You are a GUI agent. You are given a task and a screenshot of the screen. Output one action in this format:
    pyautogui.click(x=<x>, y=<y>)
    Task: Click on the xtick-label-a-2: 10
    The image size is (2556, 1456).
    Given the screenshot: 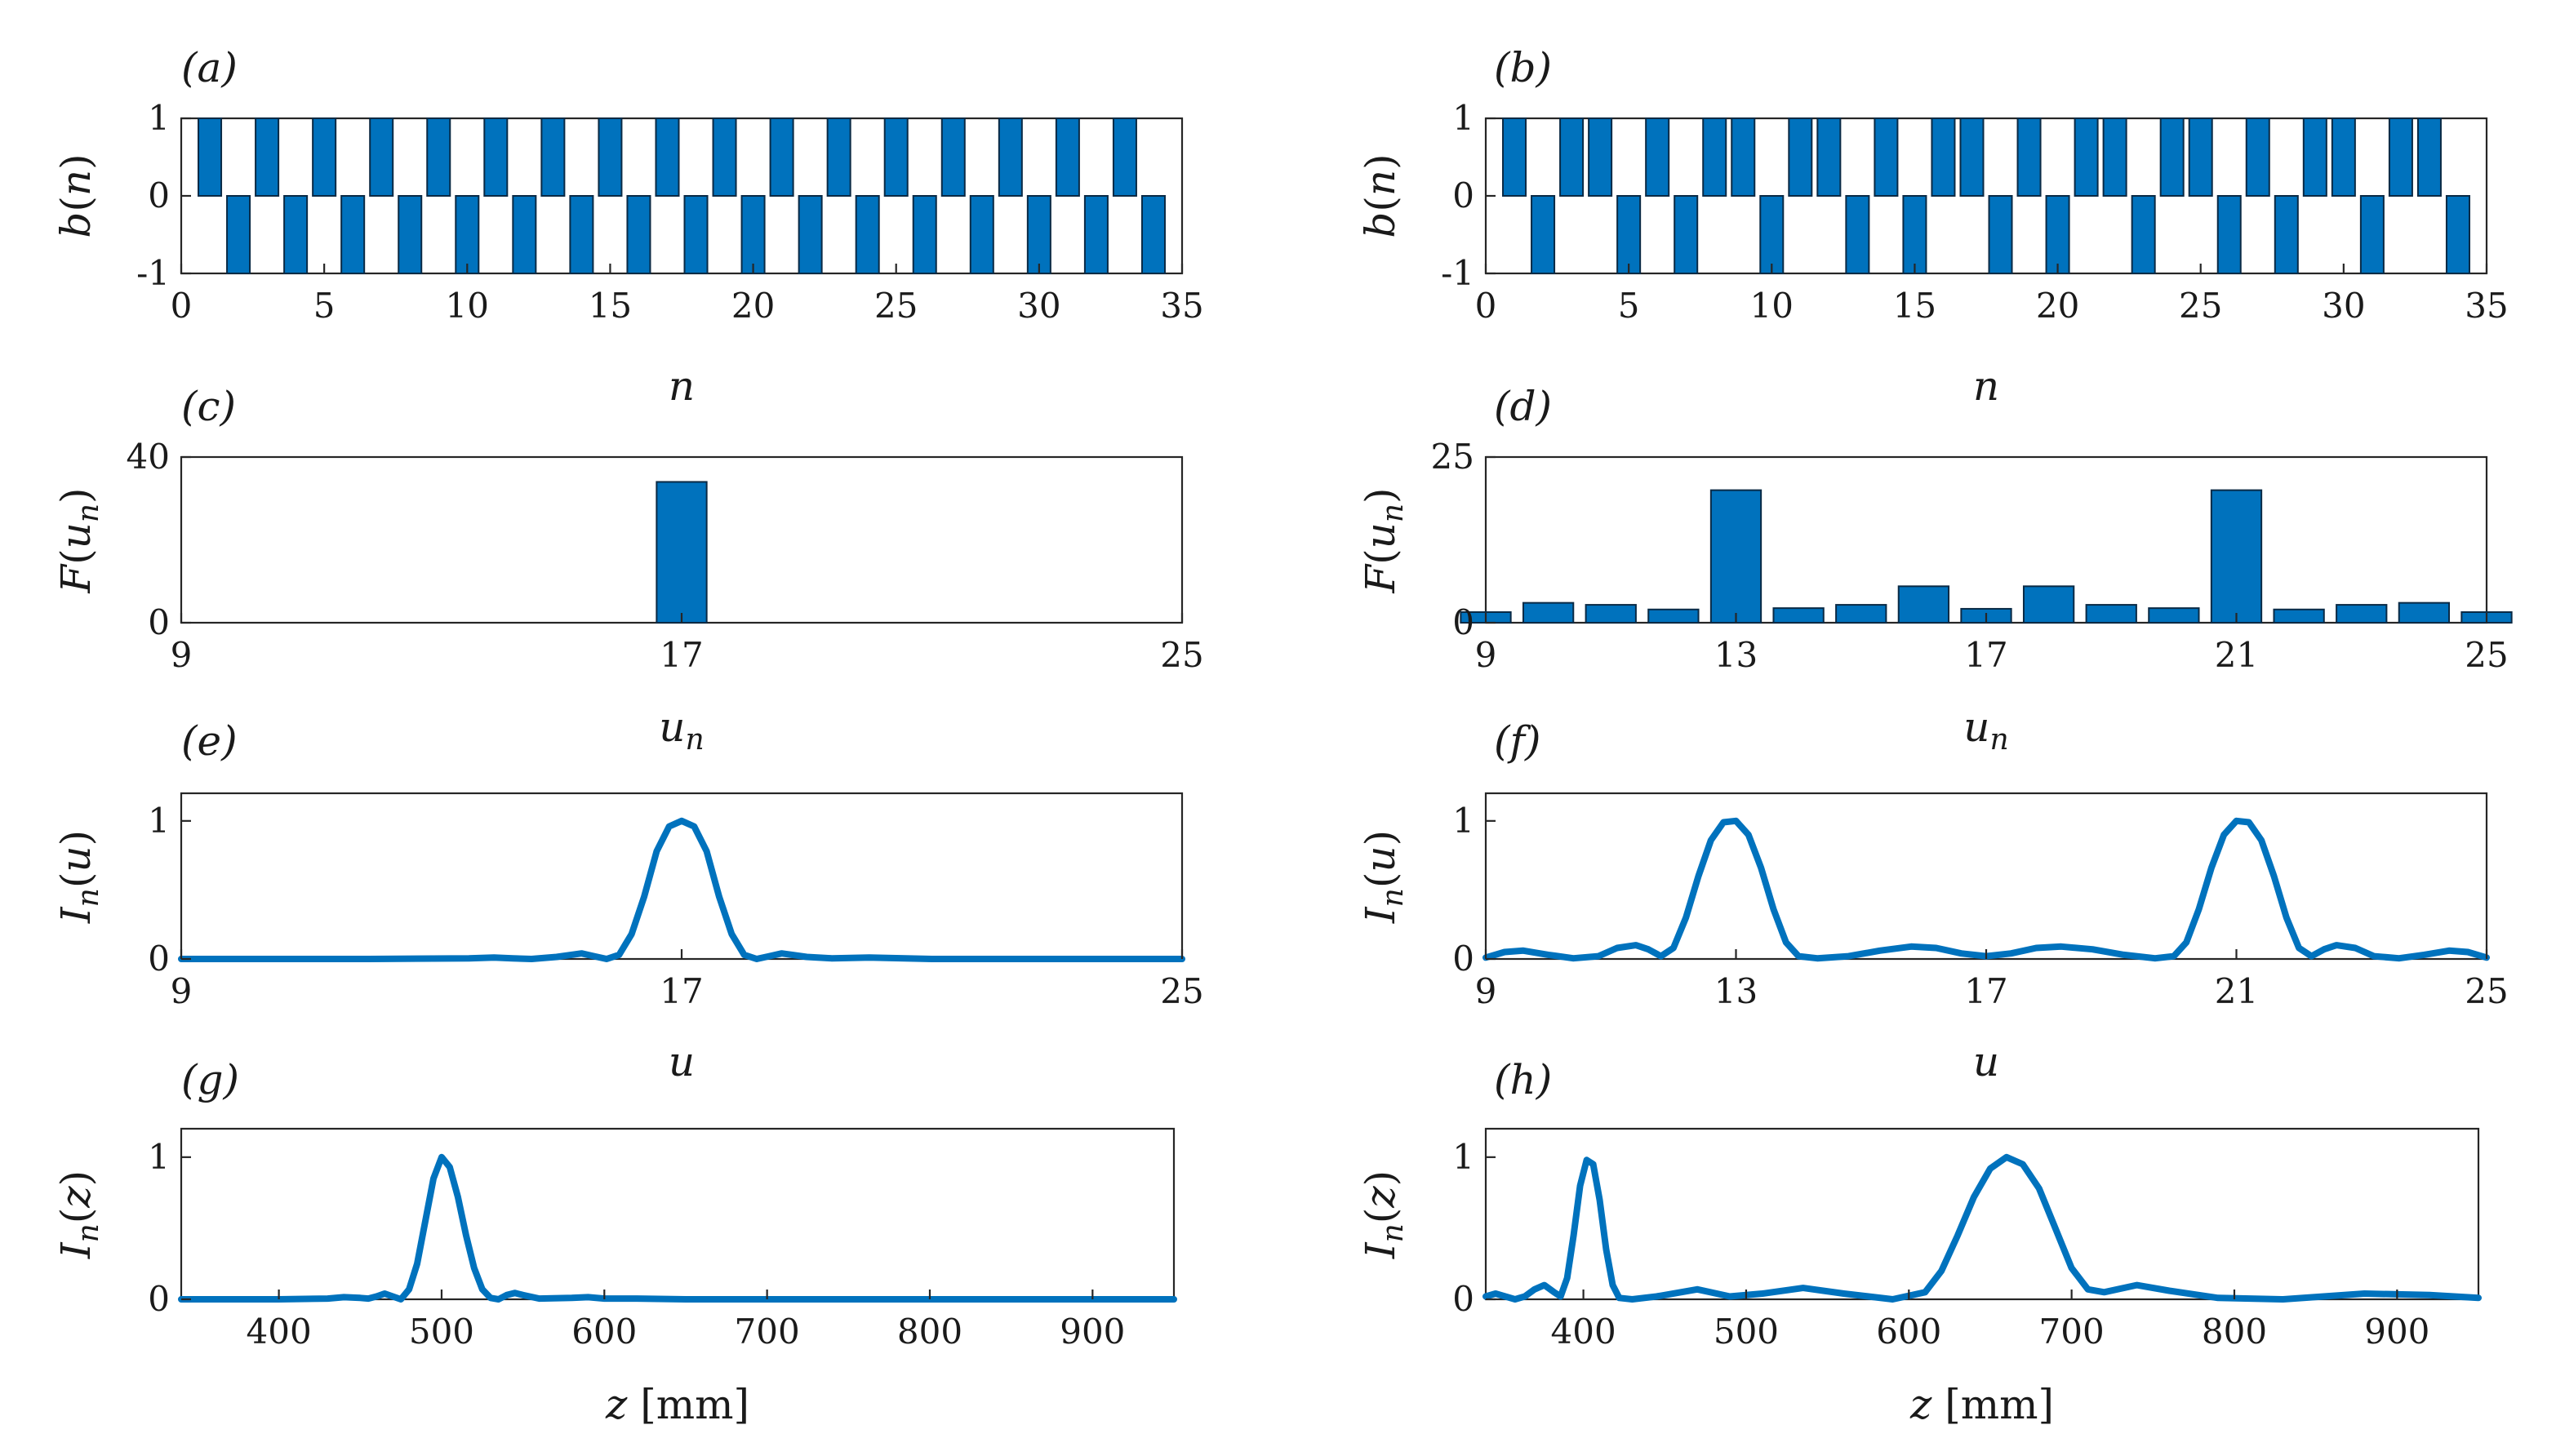 What is the action you would take?
    pyautogui.click(x=467, y=306)
    